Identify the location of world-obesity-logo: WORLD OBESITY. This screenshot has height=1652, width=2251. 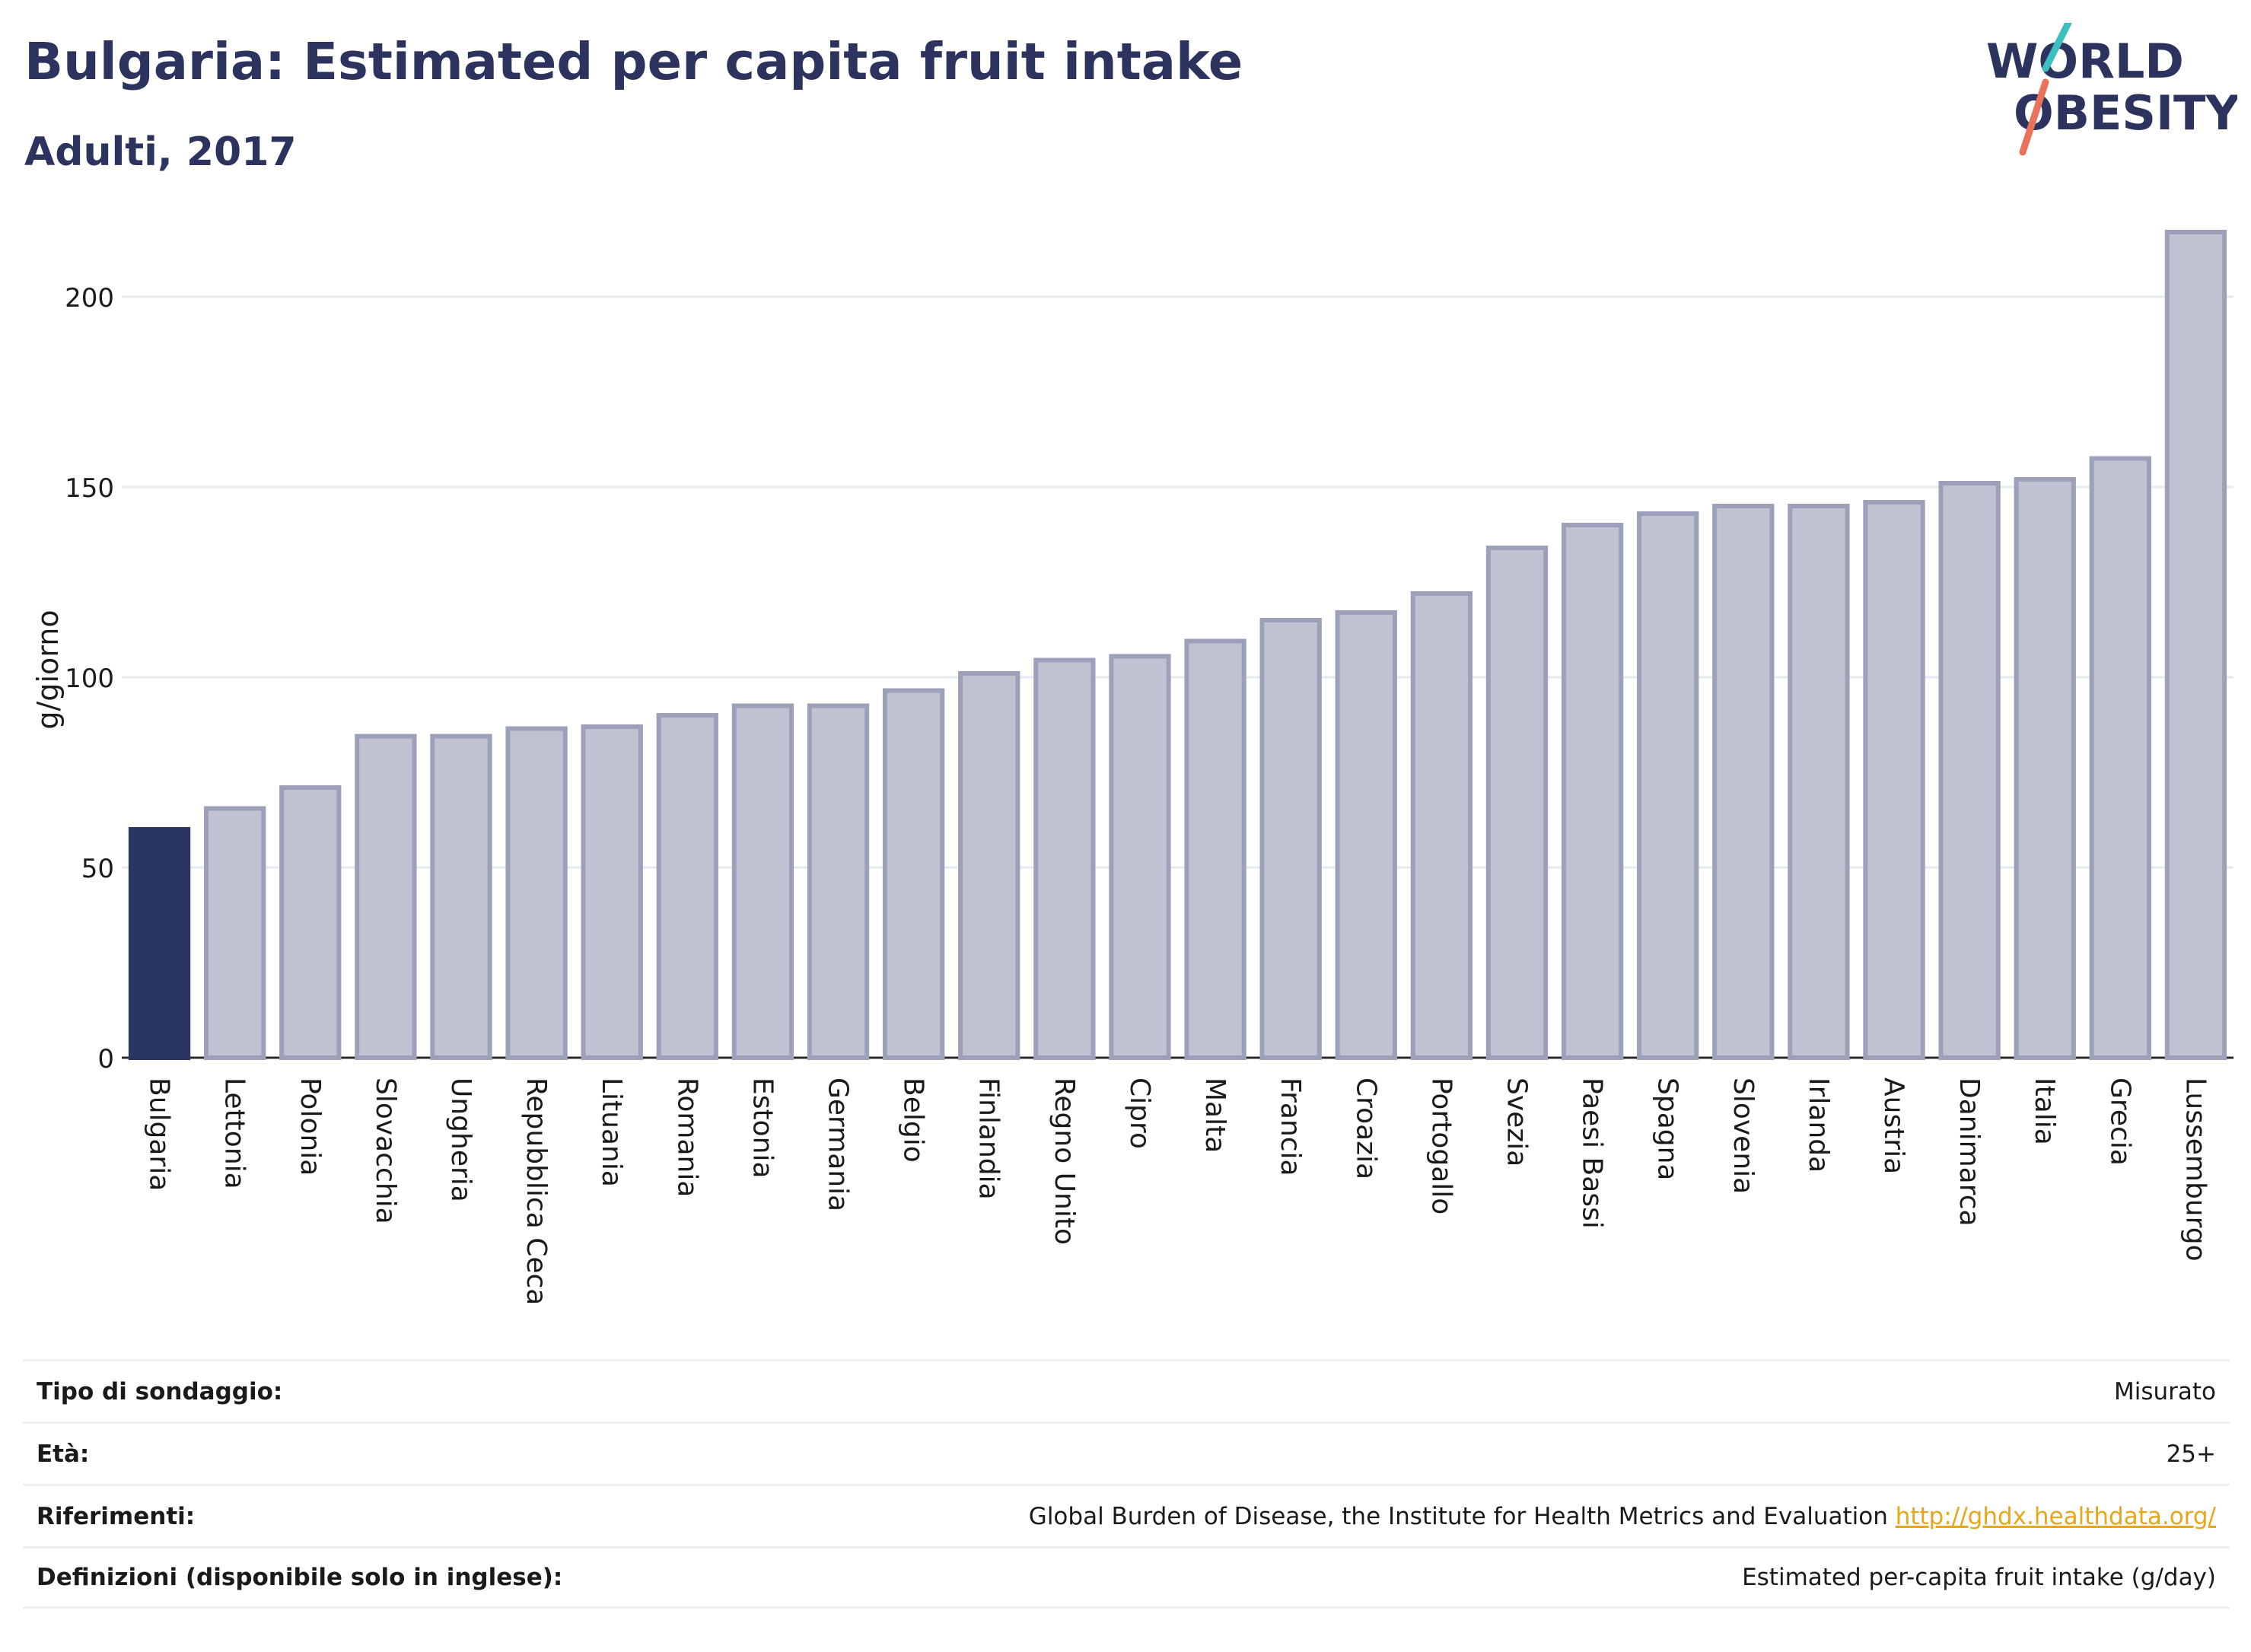
(2111, 89).